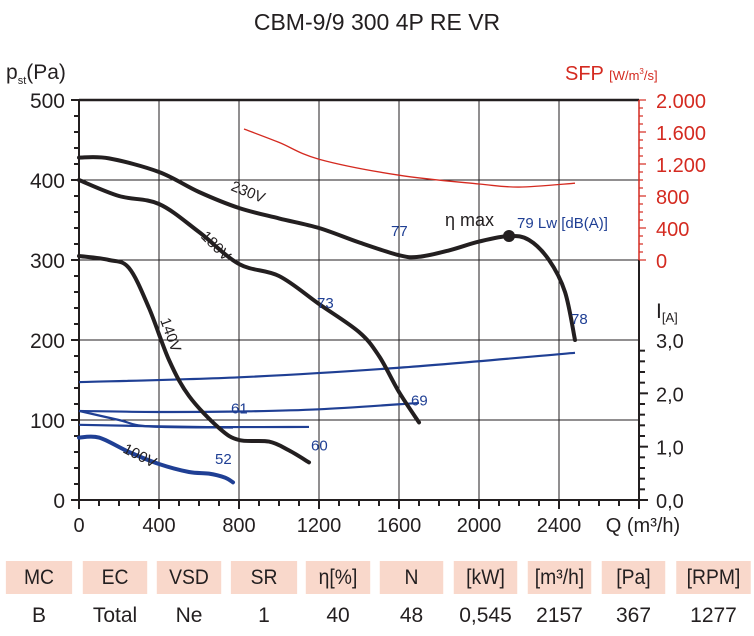  What do you see at coordinates (115, 577) in the screenshot?
I see `table-header-cell: EC` at bounding box center [115, 577].